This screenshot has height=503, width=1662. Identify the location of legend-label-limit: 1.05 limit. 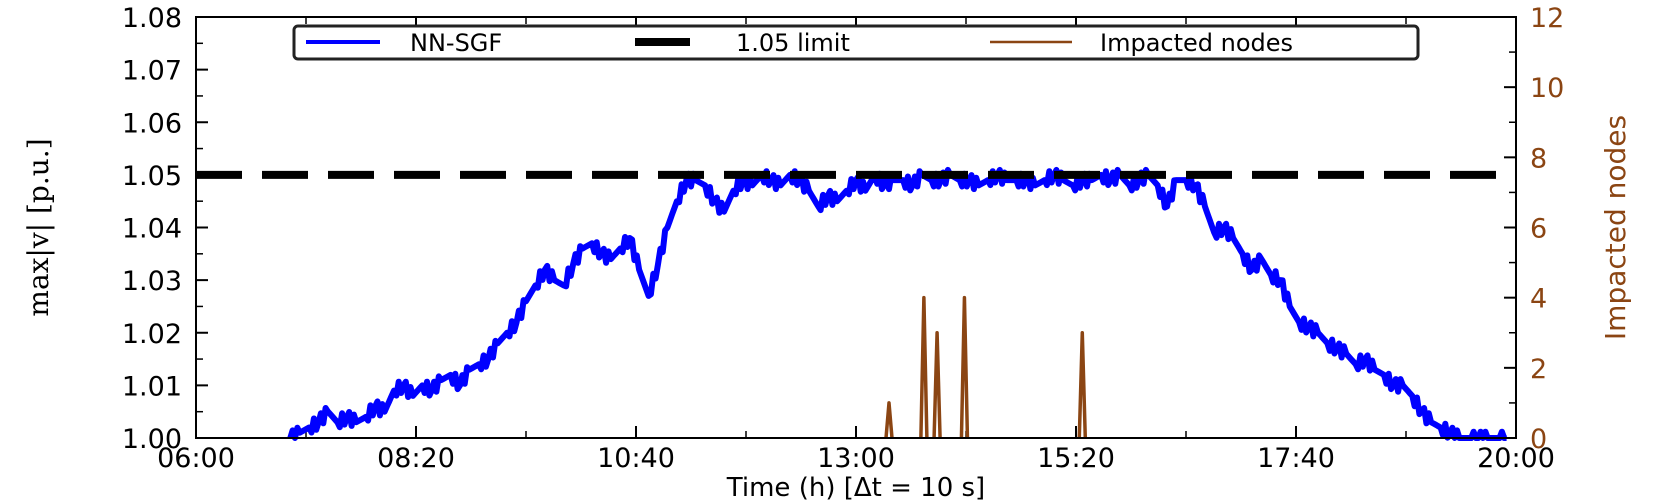
(793, 43).